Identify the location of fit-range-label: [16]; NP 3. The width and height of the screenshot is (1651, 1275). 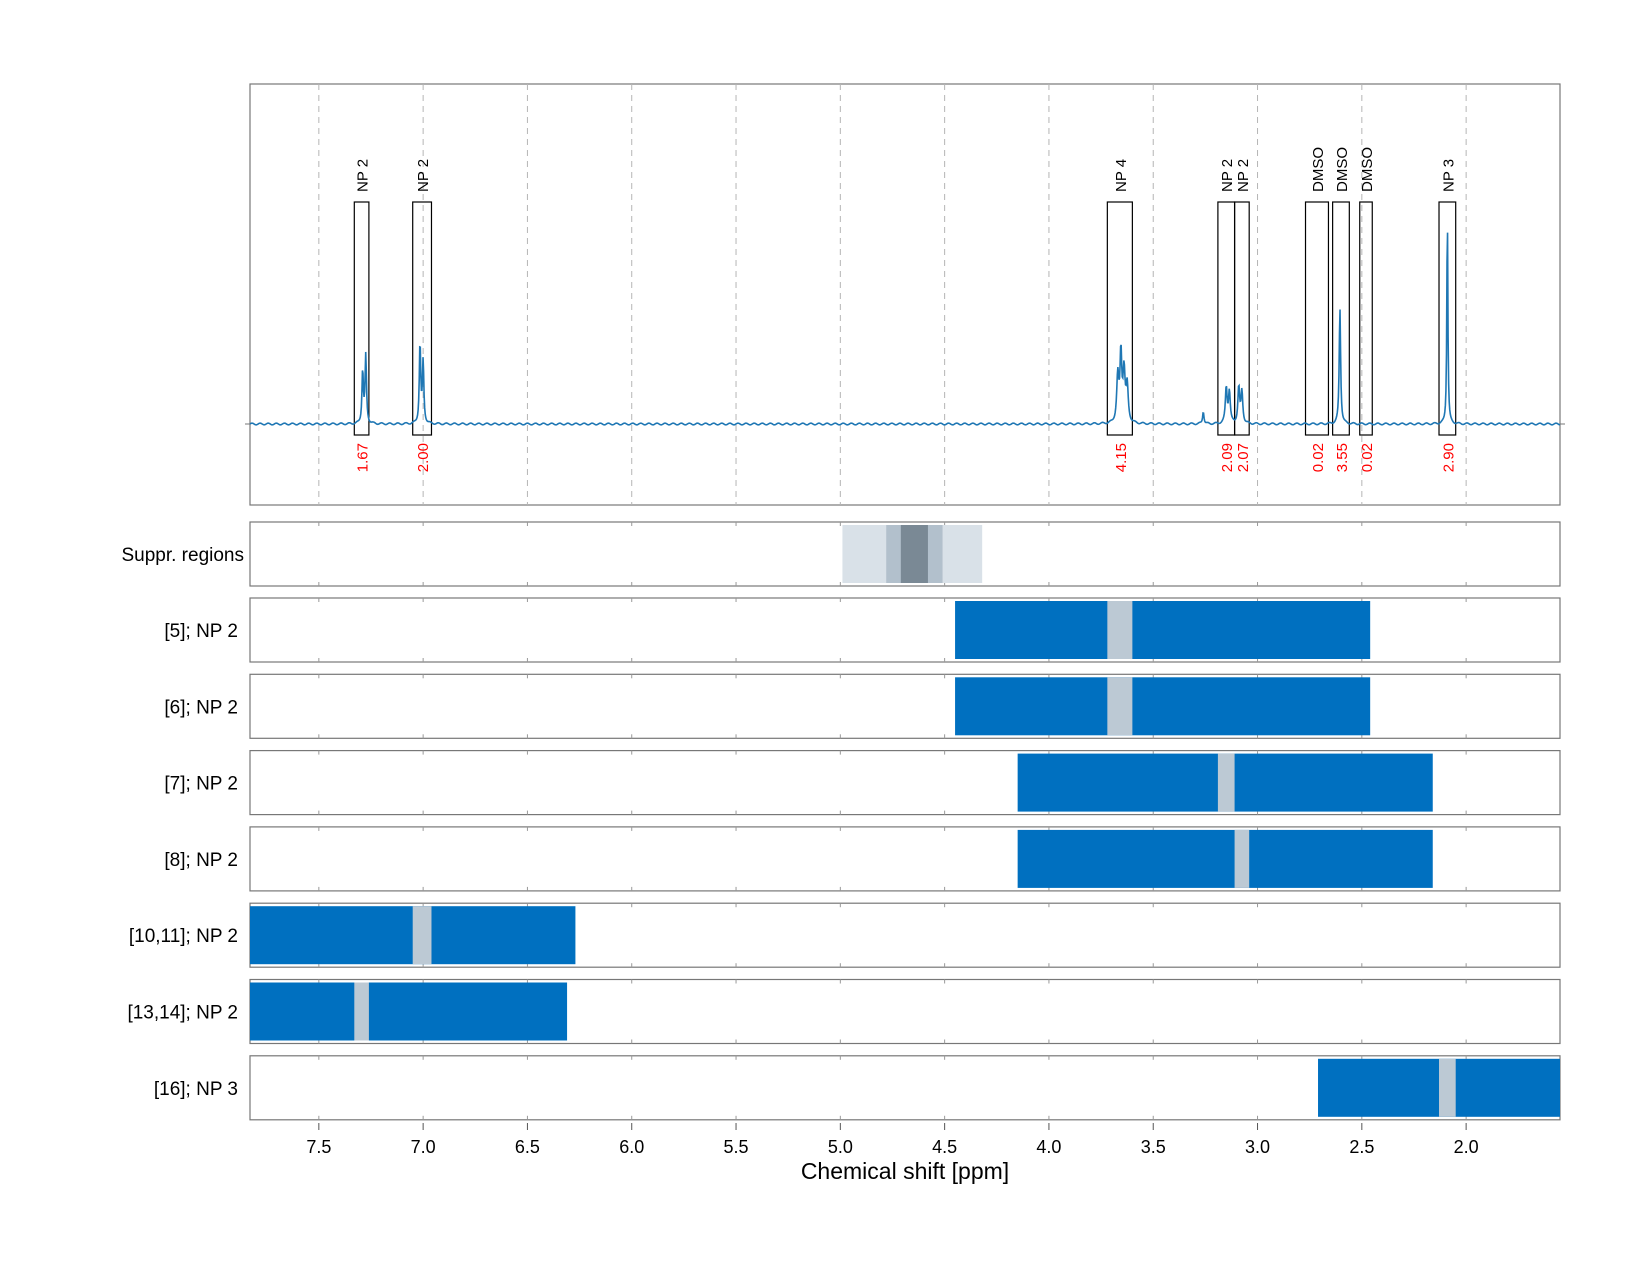
(196, 1089).